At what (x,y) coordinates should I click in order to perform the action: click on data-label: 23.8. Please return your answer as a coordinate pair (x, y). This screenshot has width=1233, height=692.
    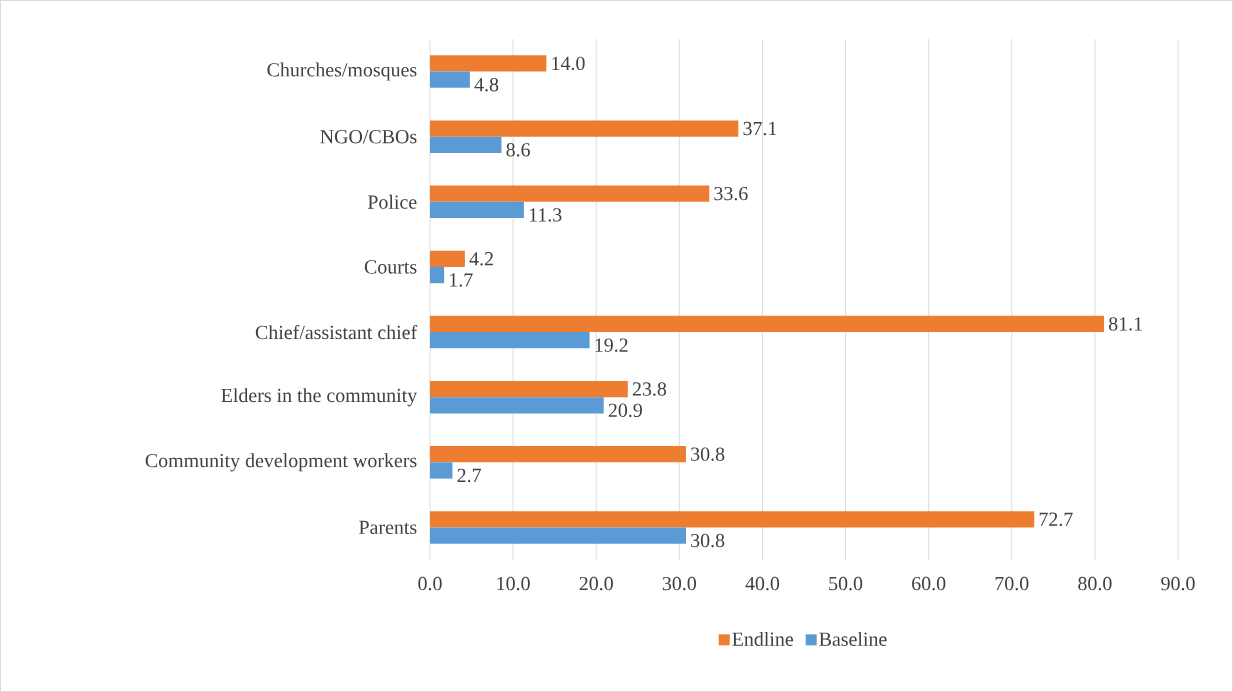
    Looking at the image, I should click on (649, 389).